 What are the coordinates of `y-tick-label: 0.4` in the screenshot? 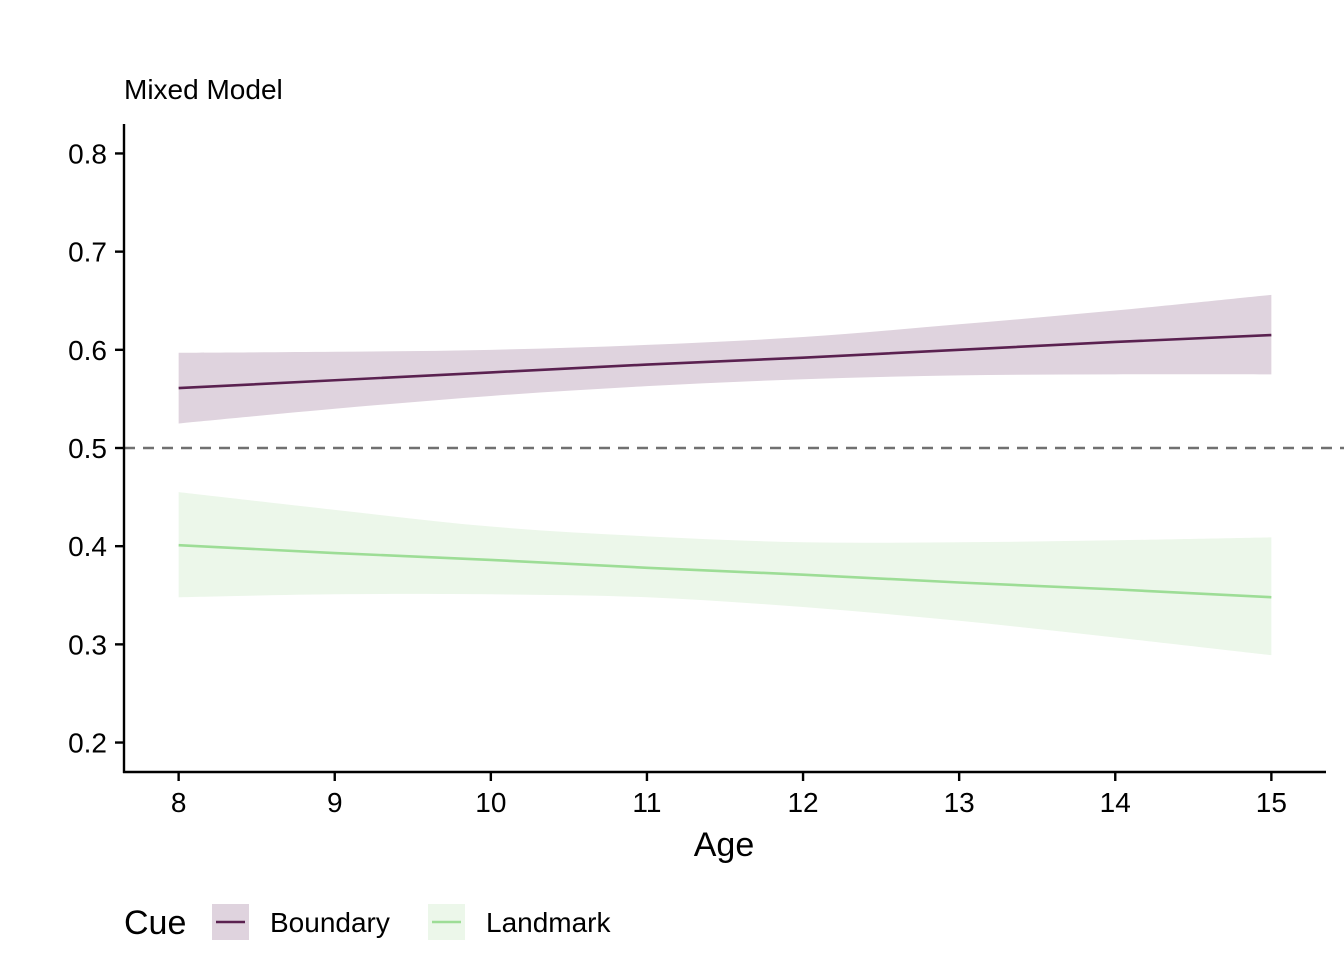 It's located at (87, 546).